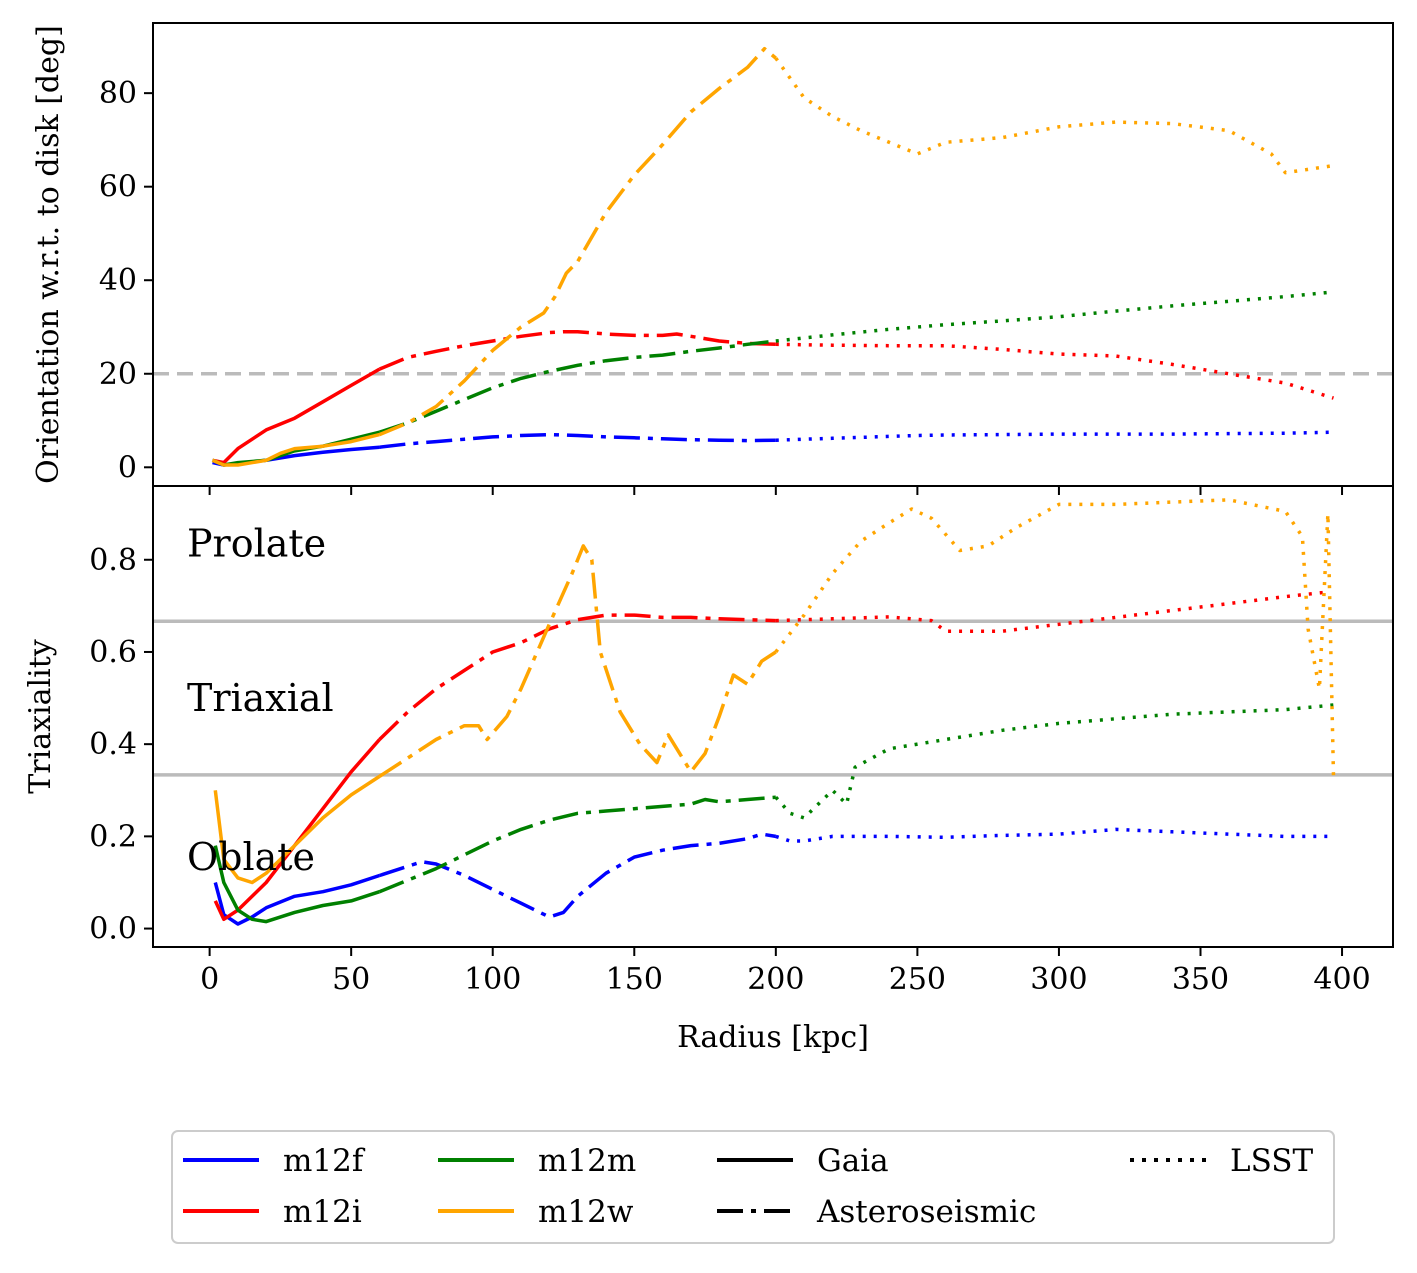  What do you see at coordinates (113, 836) in the screenshot?
I see `y-tick-label: 0.2` at bounding box center [113, 836].